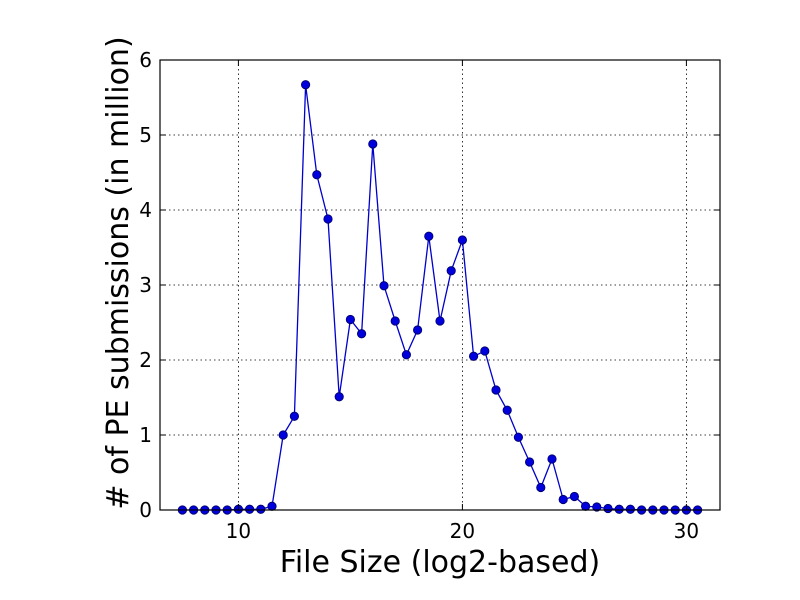  What do you see at coordinates (145, 360) in the screenshot?
I see `y-tick-label: 2` at bounding box center [145, 360].